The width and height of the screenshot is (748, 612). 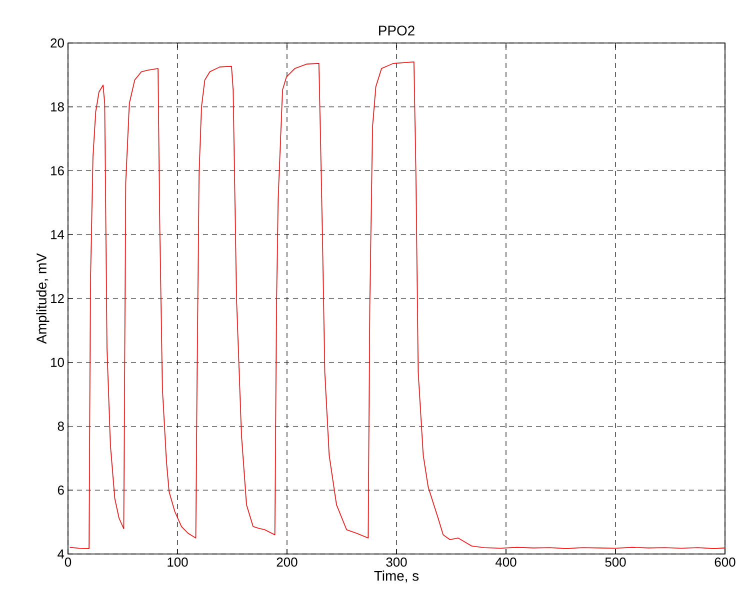 What do you see at coordinates (57, 299) in the screenshot?
I see `y-tick-label: 12` at bounding box center [57, 299].